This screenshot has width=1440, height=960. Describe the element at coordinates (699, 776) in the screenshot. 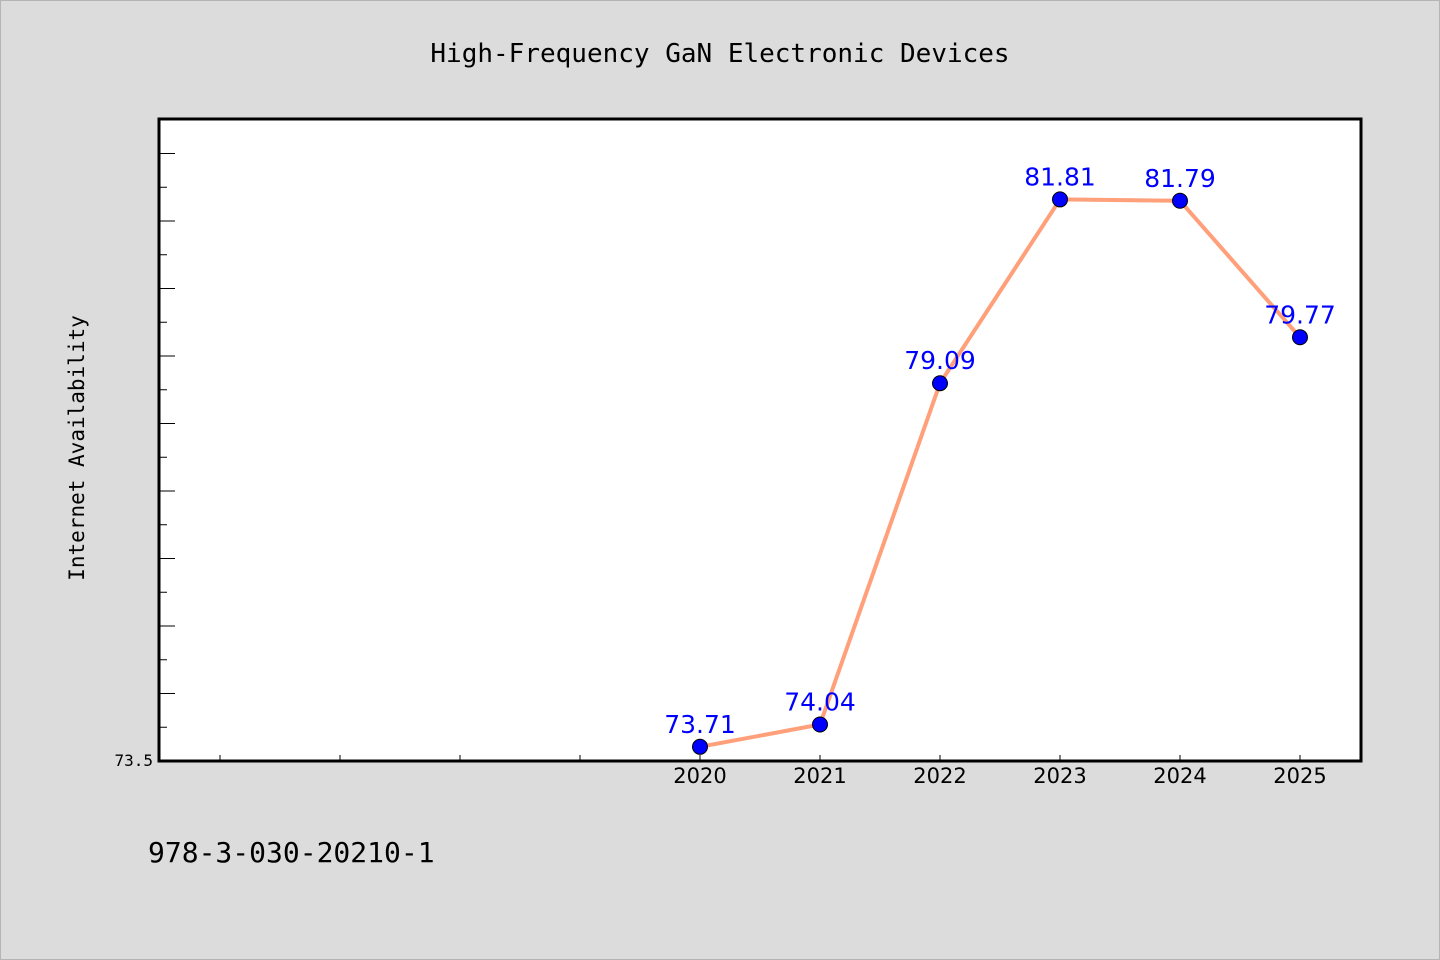

I see `x-tick-label: 2020` at that location.